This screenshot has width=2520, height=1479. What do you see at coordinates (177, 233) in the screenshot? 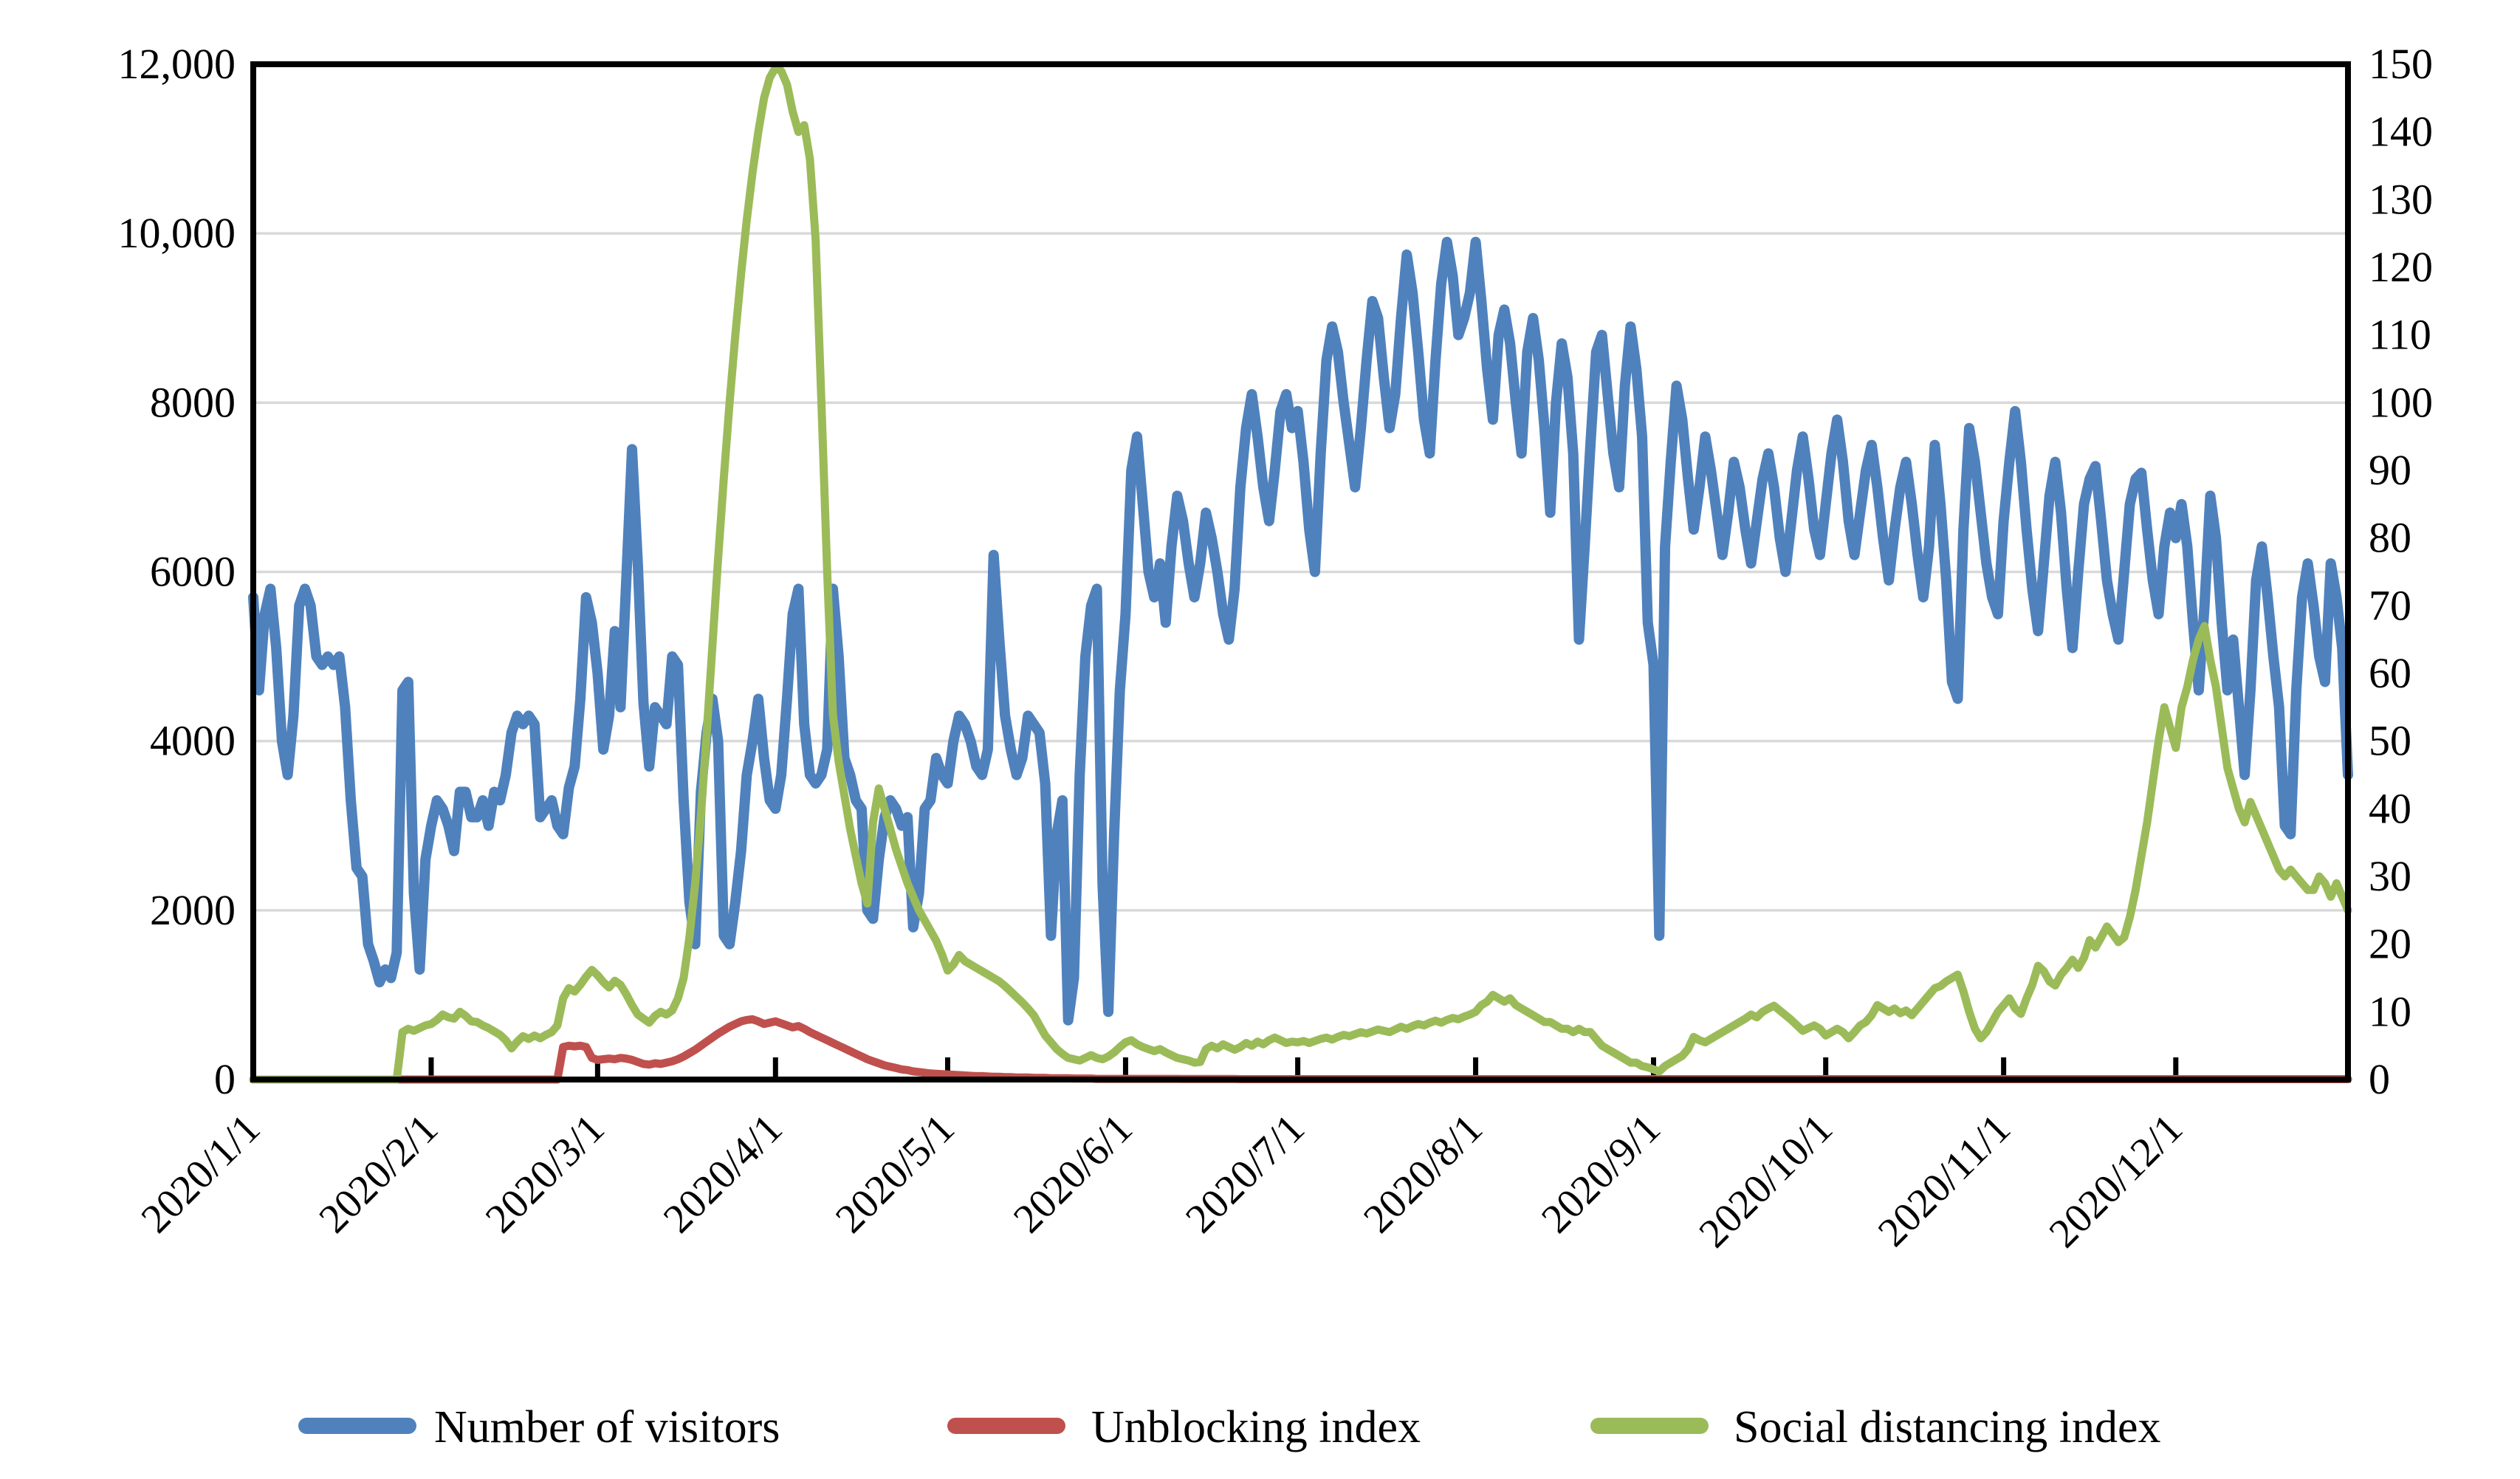
I see `left-axis-tick-label: 10,000` at bounding box center [177, 233].